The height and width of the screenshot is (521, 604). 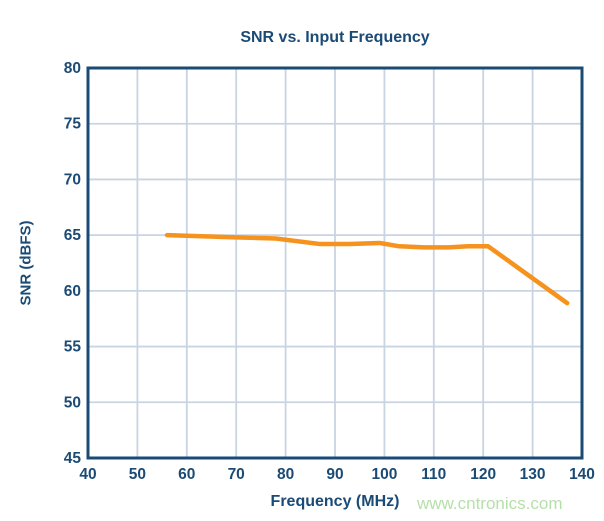 What do you see at coordinates (72, 68) in the screenshot?
I see `y-tick-label: 80` at bounding box center [72, 68].